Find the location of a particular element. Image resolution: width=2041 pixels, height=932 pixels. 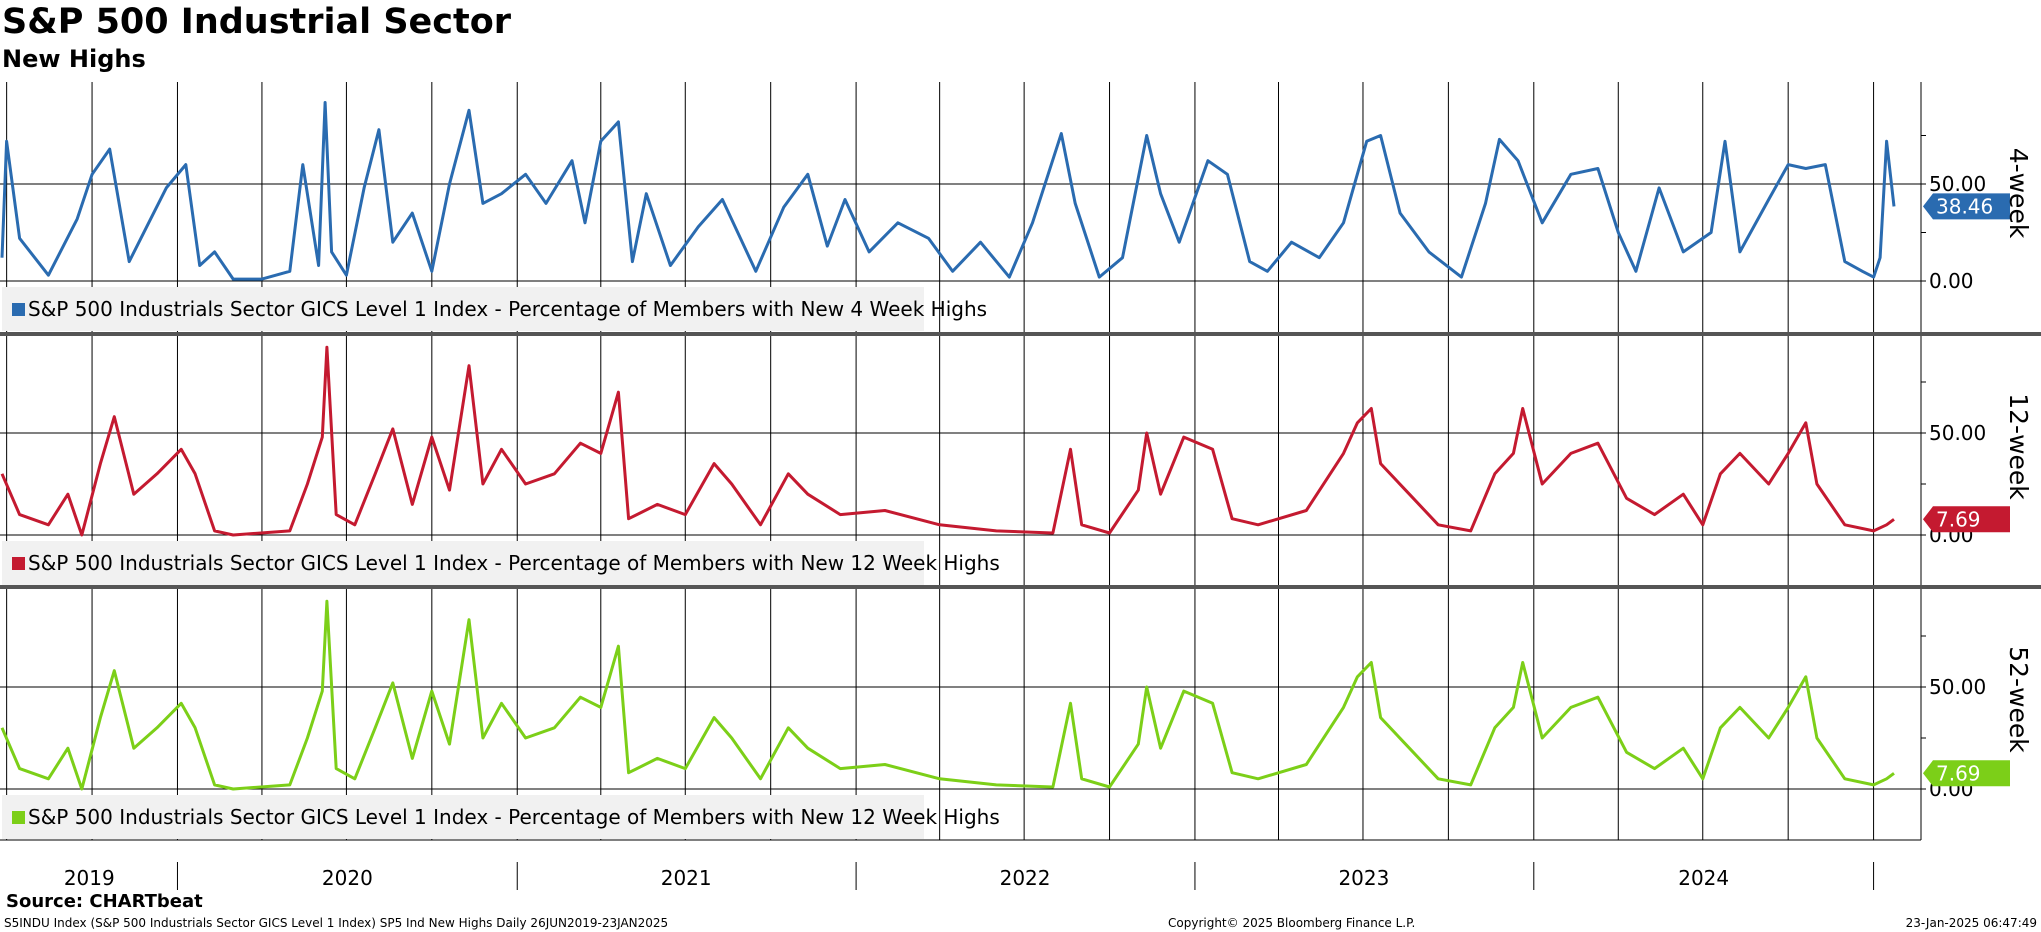

panel-side-label: 4-week is located at coordinates (2018, 193).